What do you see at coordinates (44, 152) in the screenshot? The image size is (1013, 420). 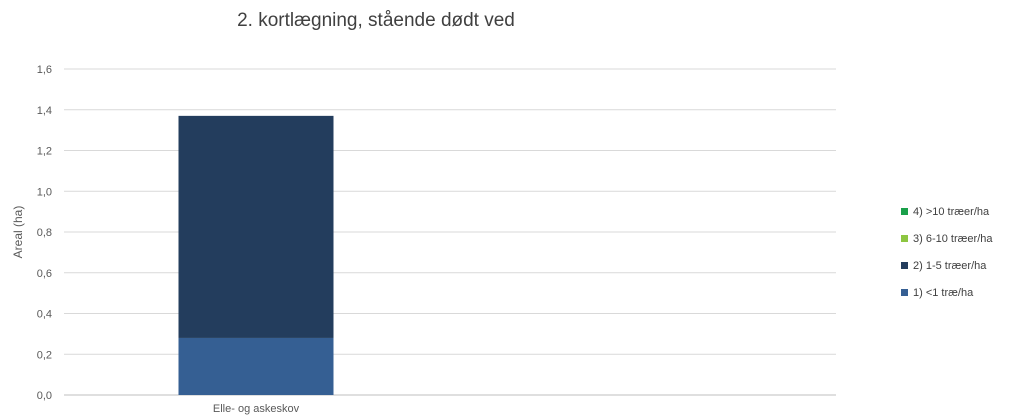 I see `y-tick-label: 1,2` at bounding box center [44, 152].